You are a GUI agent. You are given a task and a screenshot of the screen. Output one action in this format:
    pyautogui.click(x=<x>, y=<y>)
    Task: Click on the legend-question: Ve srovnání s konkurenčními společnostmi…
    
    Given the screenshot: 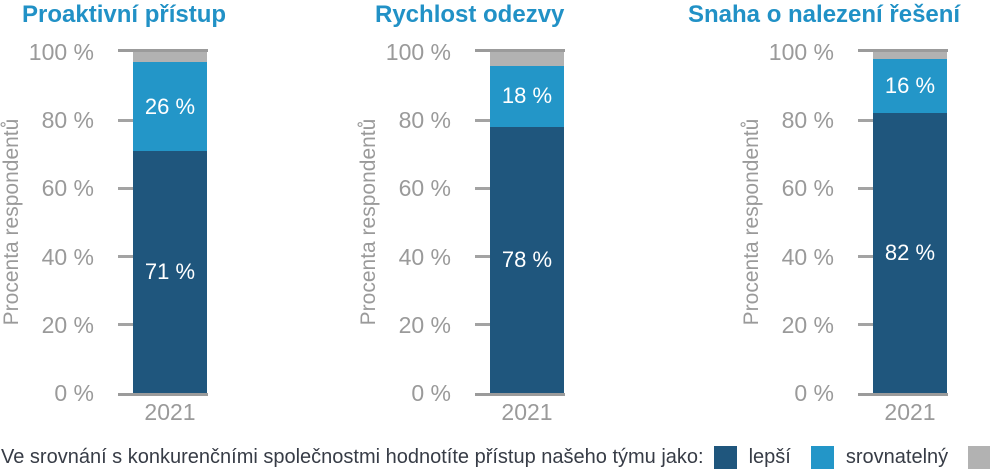 What is the action you would take?
    pyautogui.click(x=352, y=456)
    